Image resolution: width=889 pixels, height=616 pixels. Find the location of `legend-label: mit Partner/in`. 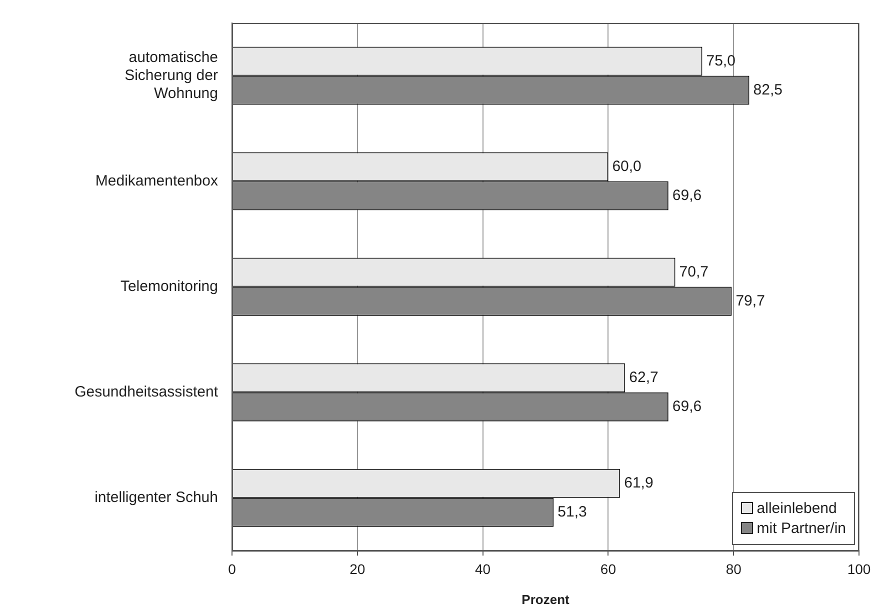

legend-label: mit Partner/in is located at coordinates (801, 528).